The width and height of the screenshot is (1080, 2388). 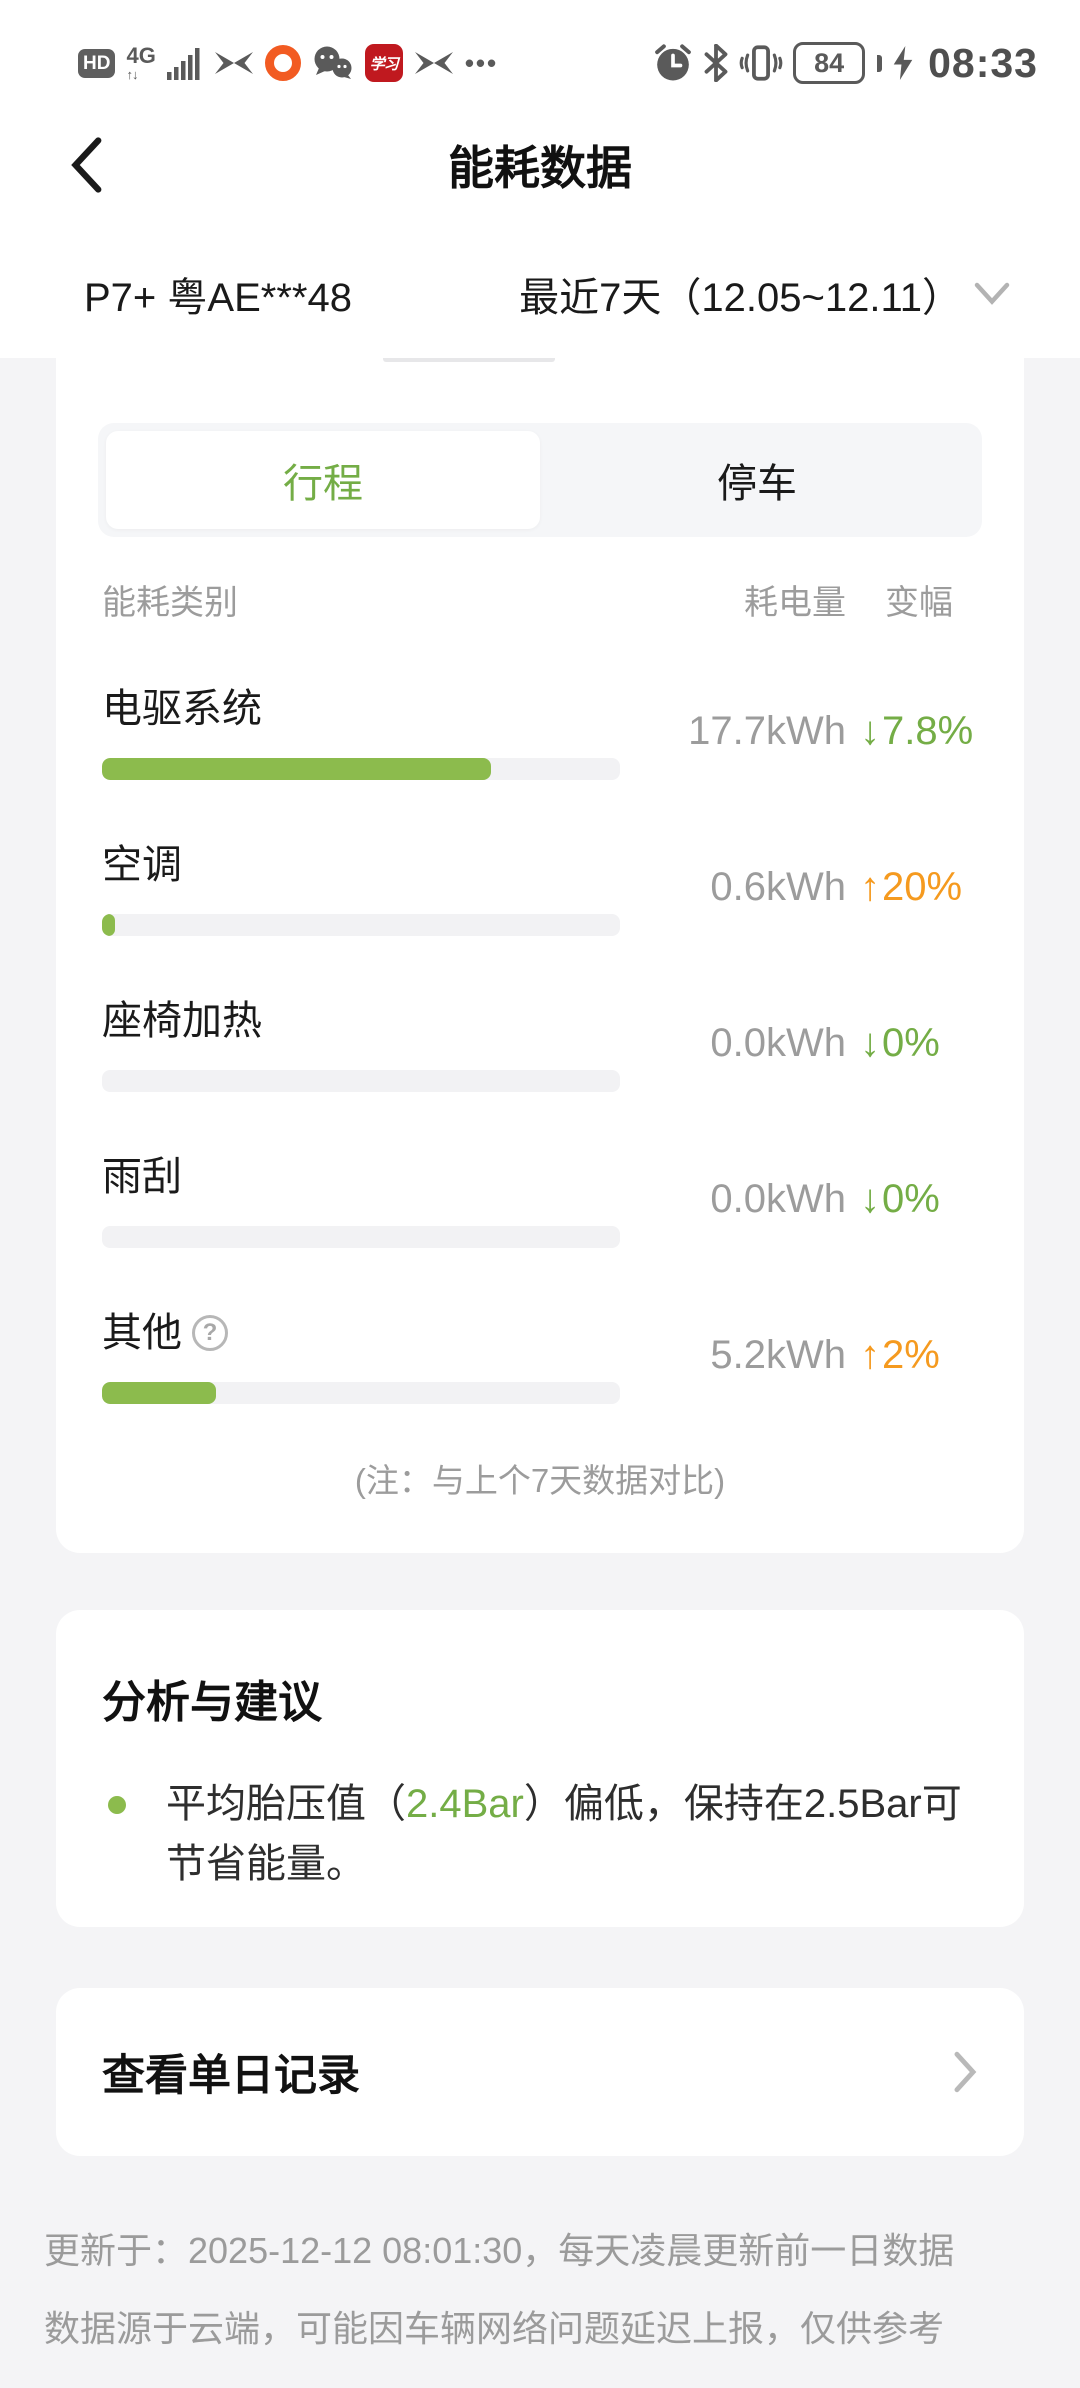 I want to click on vehicle-bar: P7+ 粤AE***48 最近7天（12.05~12.11）, so click(x=540, y=294).